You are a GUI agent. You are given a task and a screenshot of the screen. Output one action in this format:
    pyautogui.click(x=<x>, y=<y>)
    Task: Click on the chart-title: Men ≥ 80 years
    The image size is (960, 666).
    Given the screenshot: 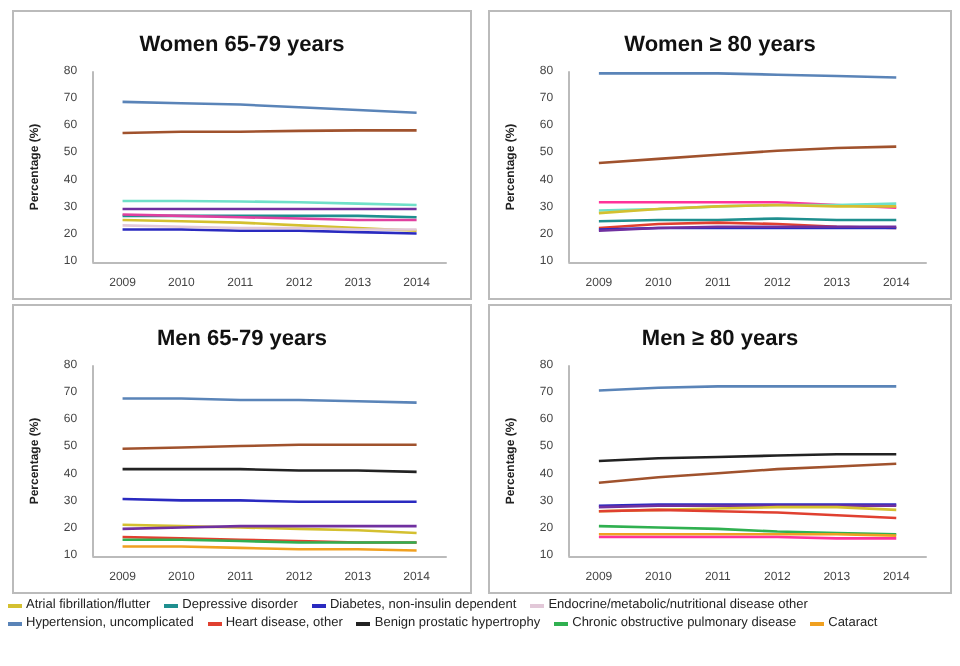 What is the action you would take?
    pyautogui.click(x=720, y=339)
    